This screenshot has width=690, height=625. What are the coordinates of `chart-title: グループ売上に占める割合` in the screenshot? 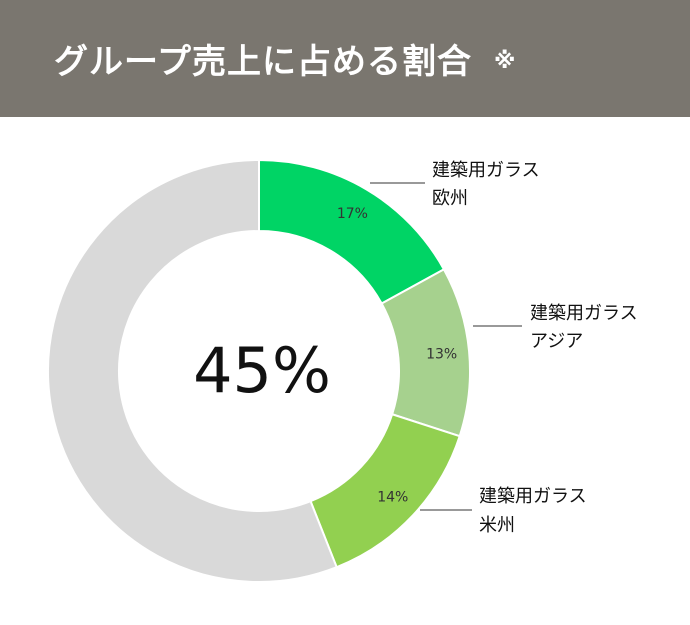 It's located at (263, 62).